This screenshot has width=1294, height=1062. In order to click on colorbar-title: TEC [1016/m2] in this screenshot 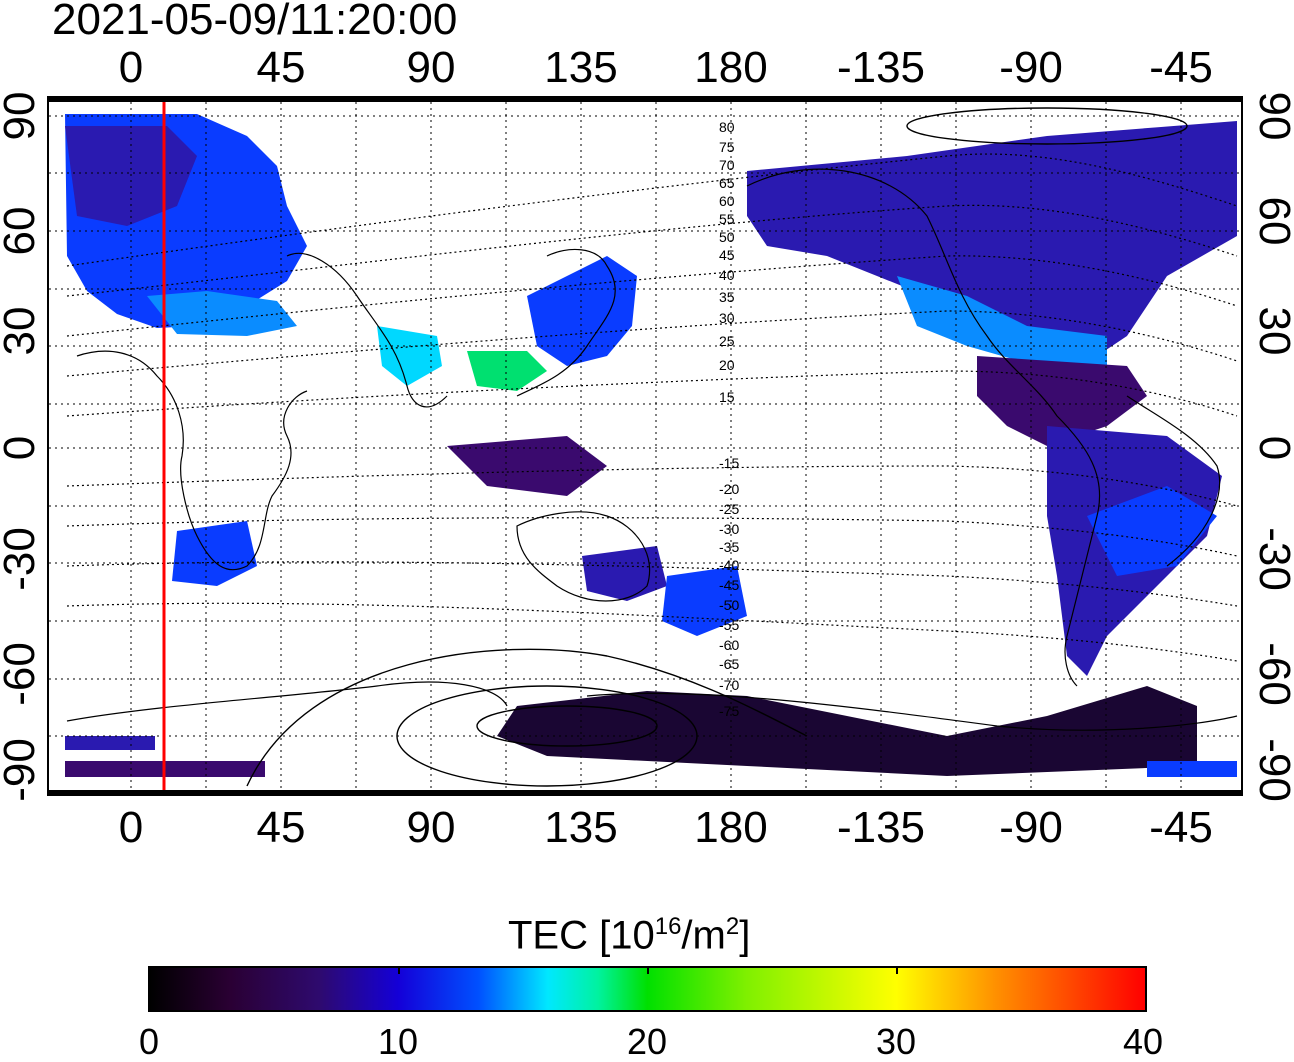, I will do `click(629, 931)`.